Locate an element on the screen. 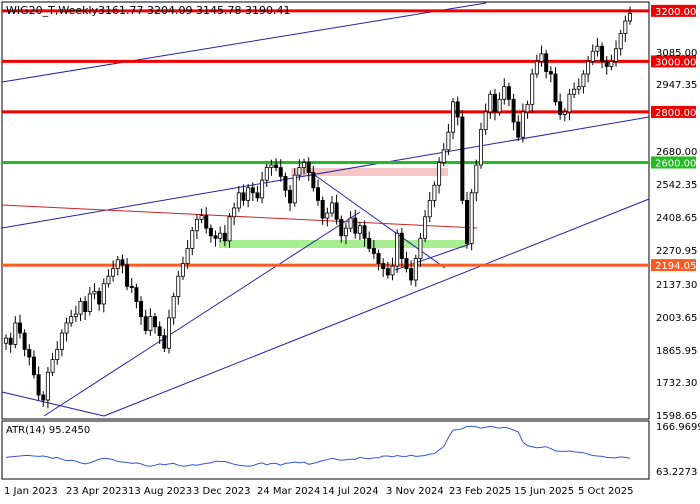  support-zone is located at coordinates (342, 244).